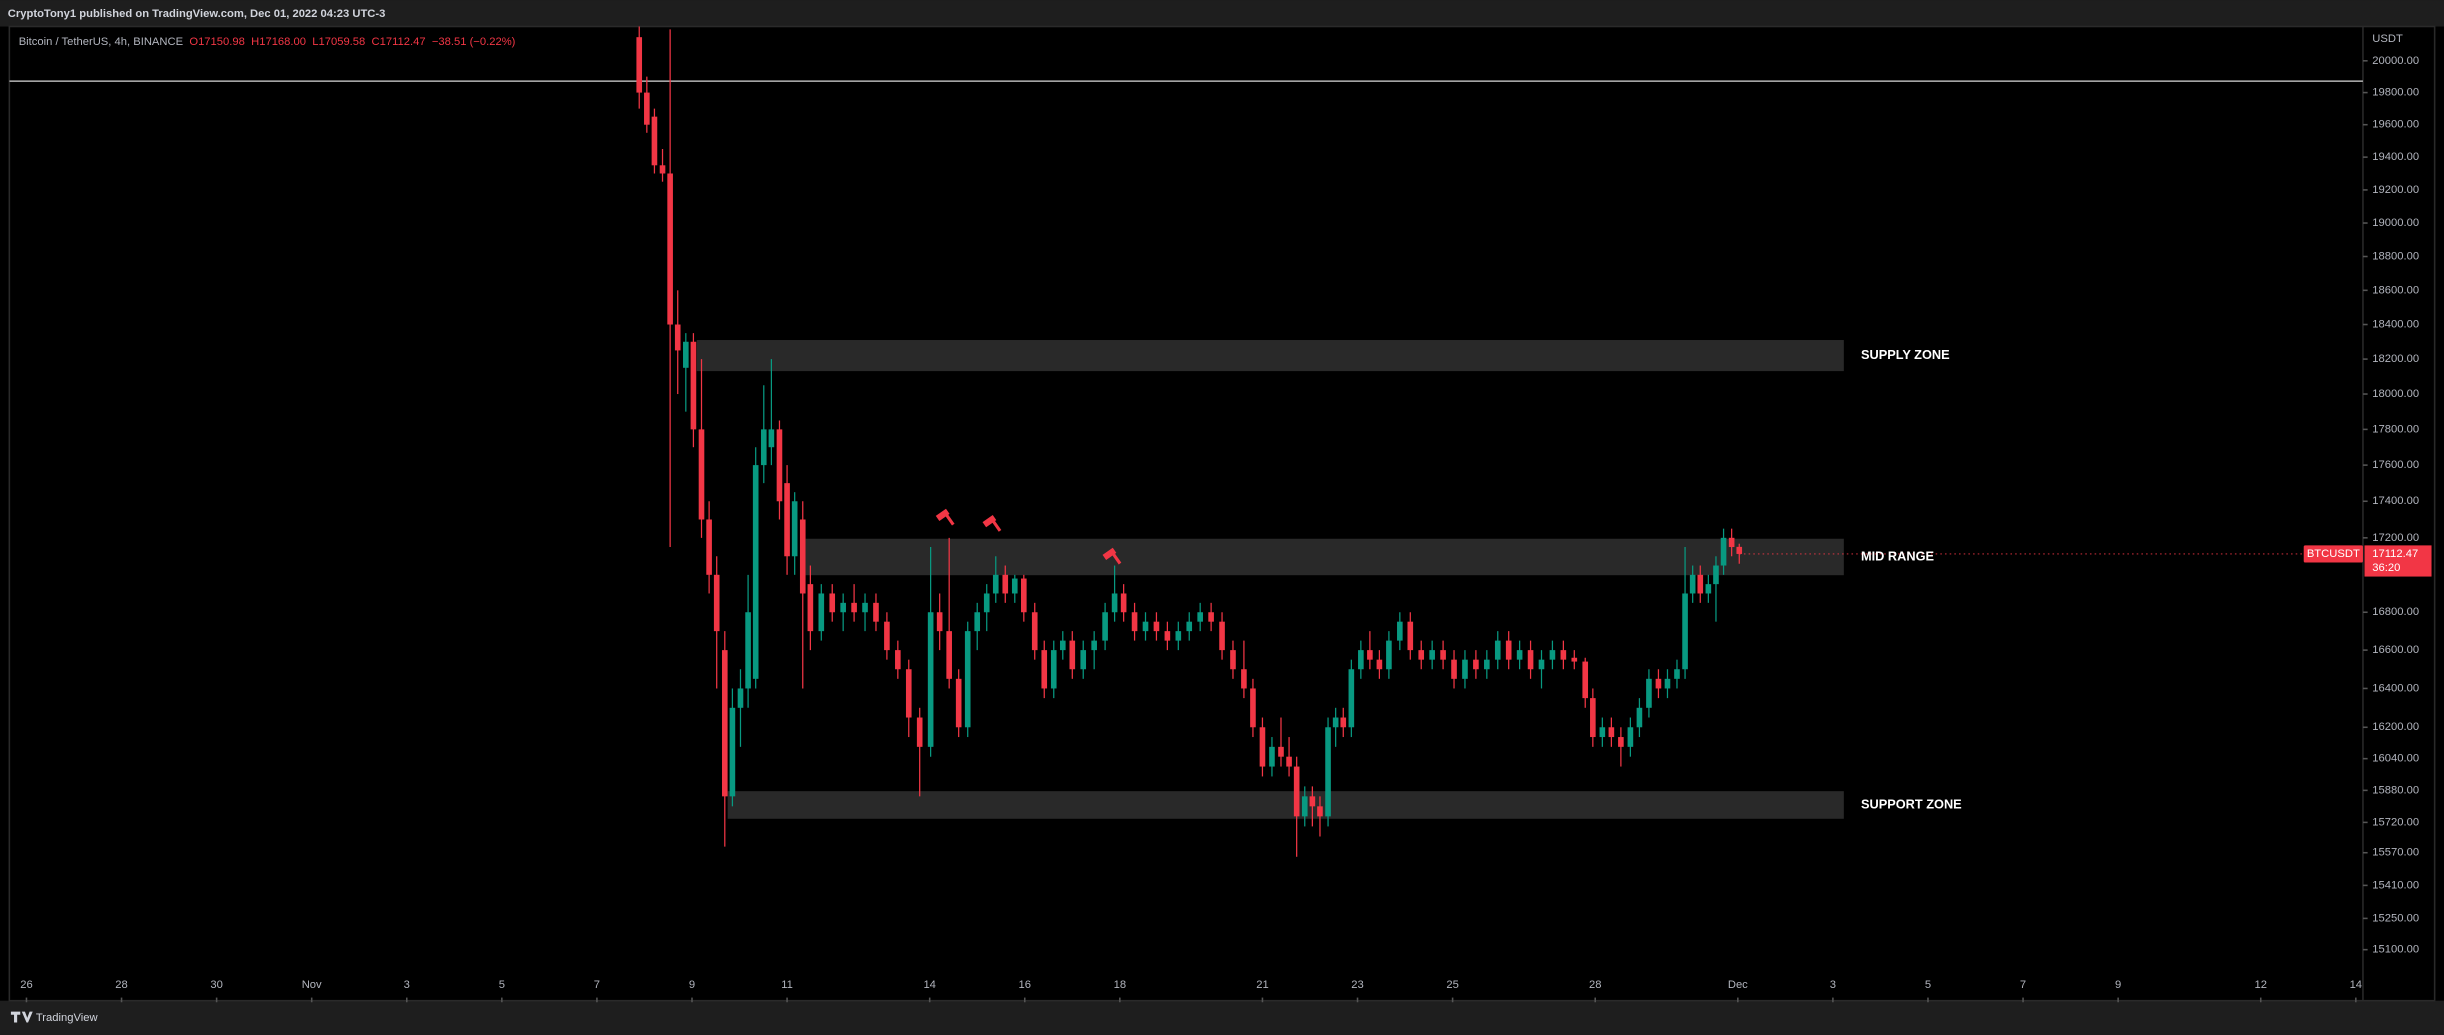 This screenshot has width=2444, height=1035. What do you see at coordinates (2395, 501) in the screenshot?
I see `y-tick-label: 17400.00` at bounding box center [2395, 501].